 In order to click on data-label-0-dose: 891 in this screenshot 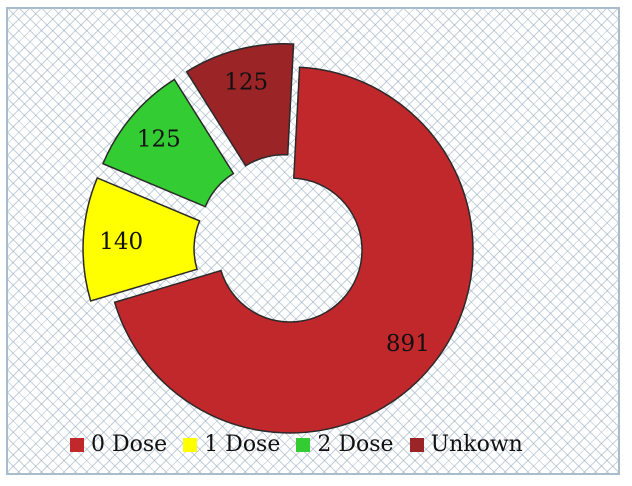, I will do `click(408, 344)`.